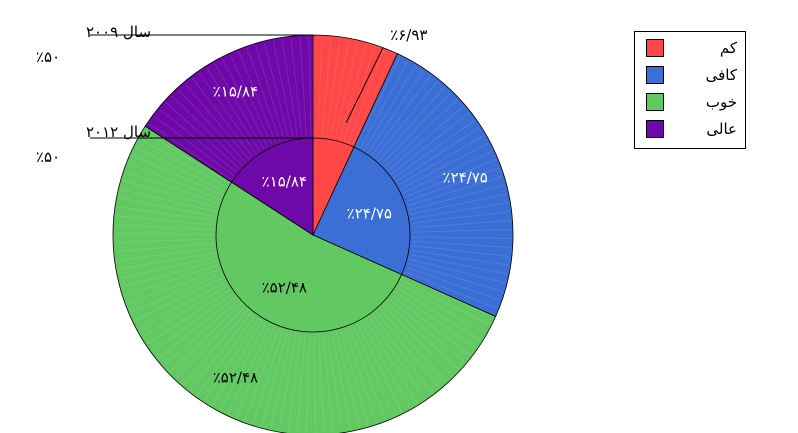  Describe the element at coordinates (364, 85) in the screenshot. I see `leader-line-small-slice` at that location.